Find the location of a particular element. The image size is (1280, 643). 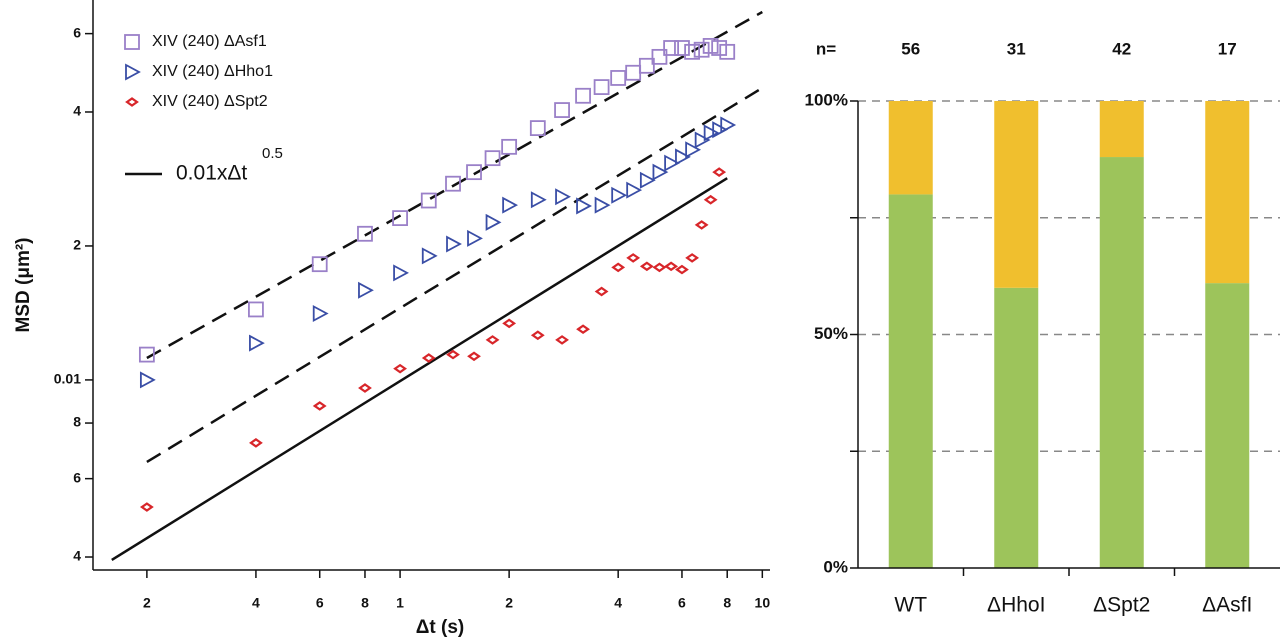

legend-label: XIV (240) ΔHho1 is located at coordinates (212, 71).